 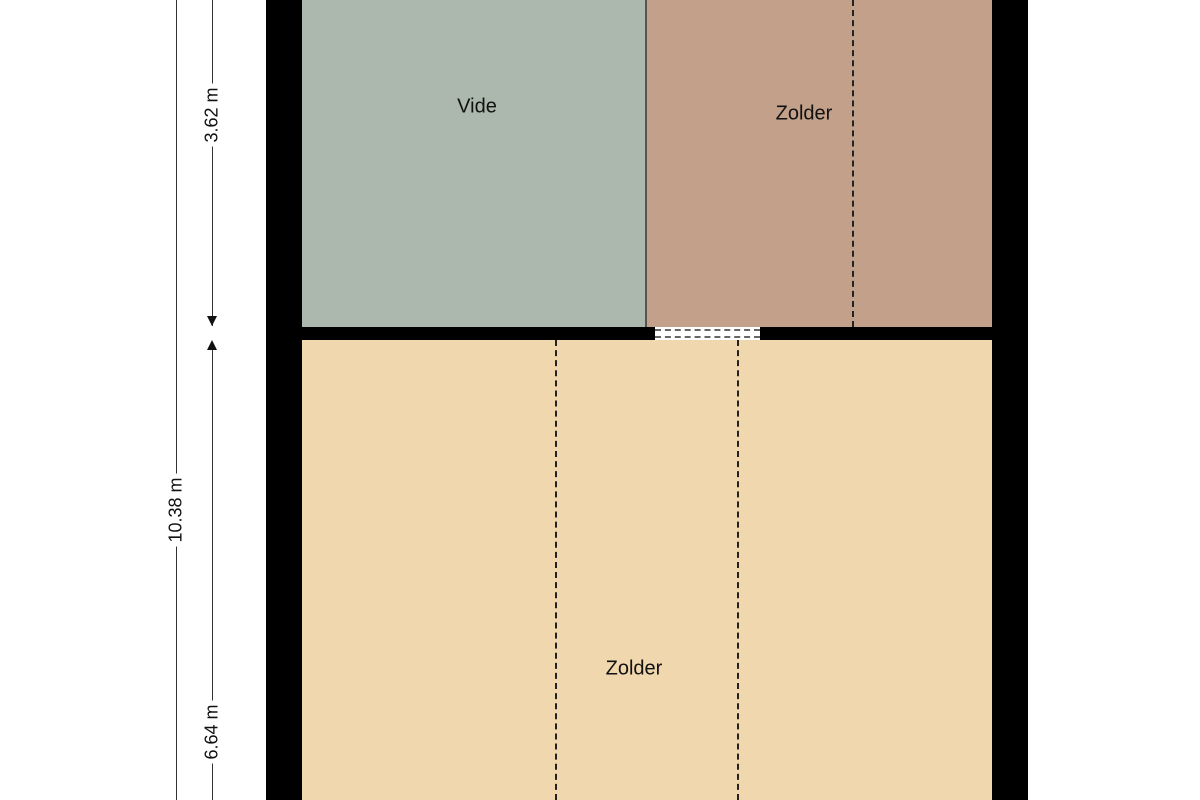 I want to click on arrow-up-icon, so click(x=212, y=345).